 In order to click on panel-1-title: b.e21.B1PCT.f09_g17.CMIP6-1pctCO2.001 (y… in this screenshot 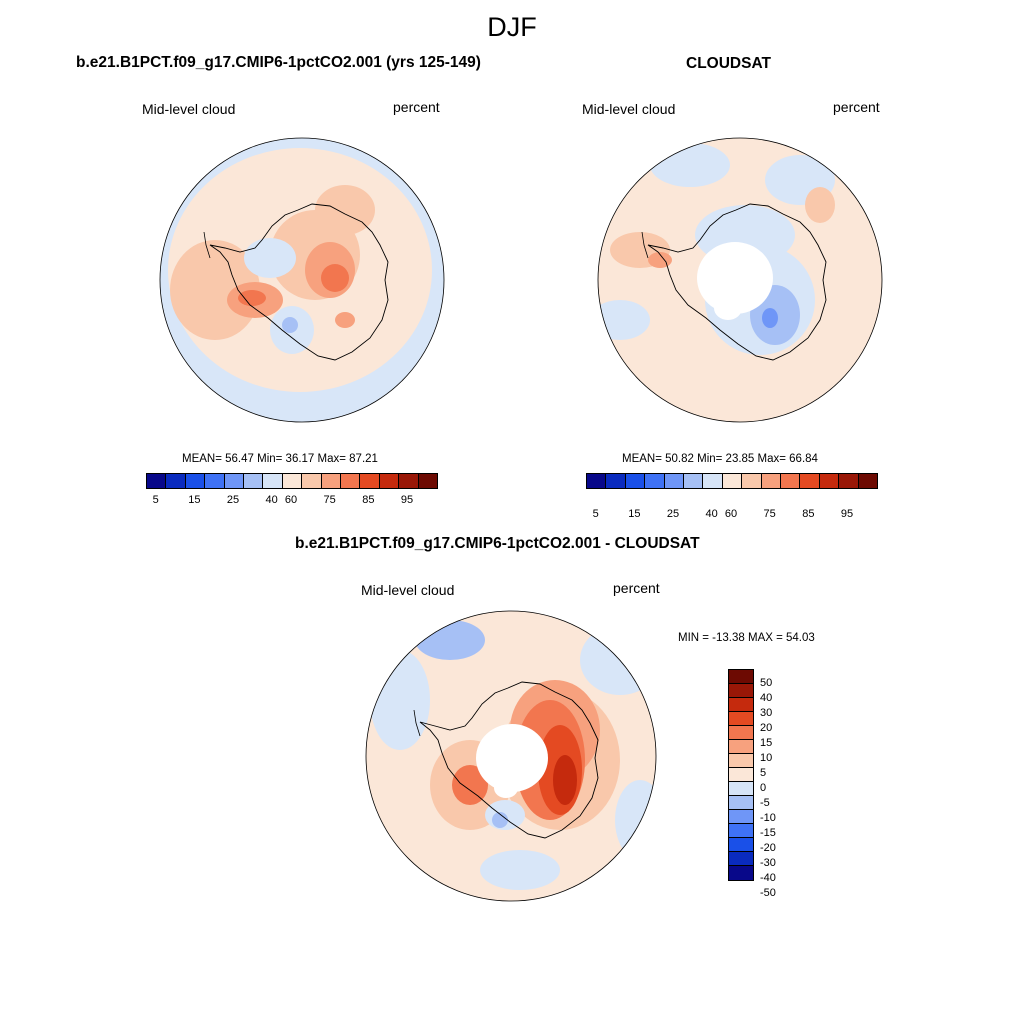, I will do `click(278, 62)`.